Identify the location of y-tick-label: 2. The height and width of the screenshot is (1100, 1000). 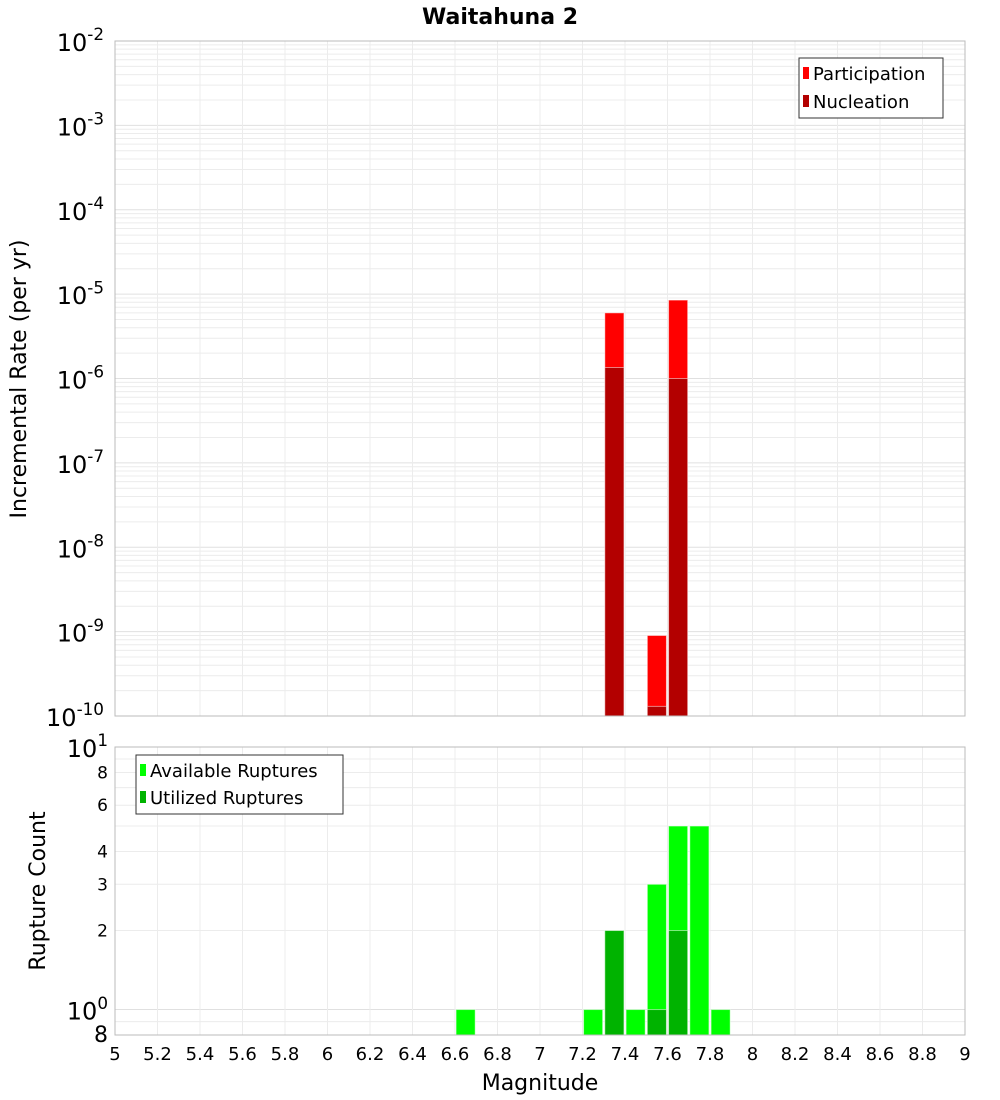
(102, 932).